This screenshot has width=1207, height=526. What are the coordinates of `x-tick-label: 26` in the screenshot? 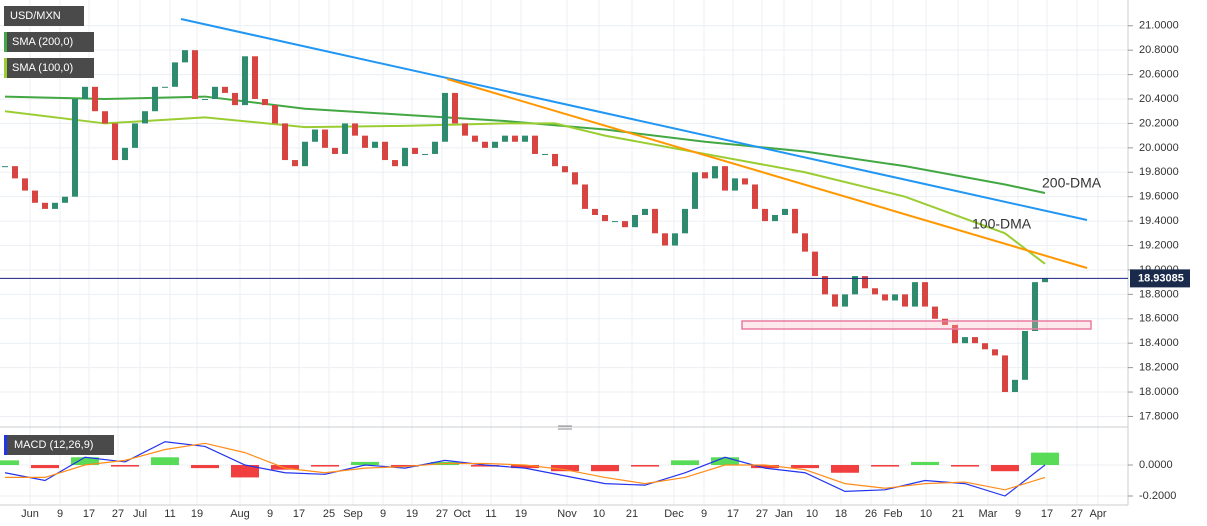 It's located at (871, 514).